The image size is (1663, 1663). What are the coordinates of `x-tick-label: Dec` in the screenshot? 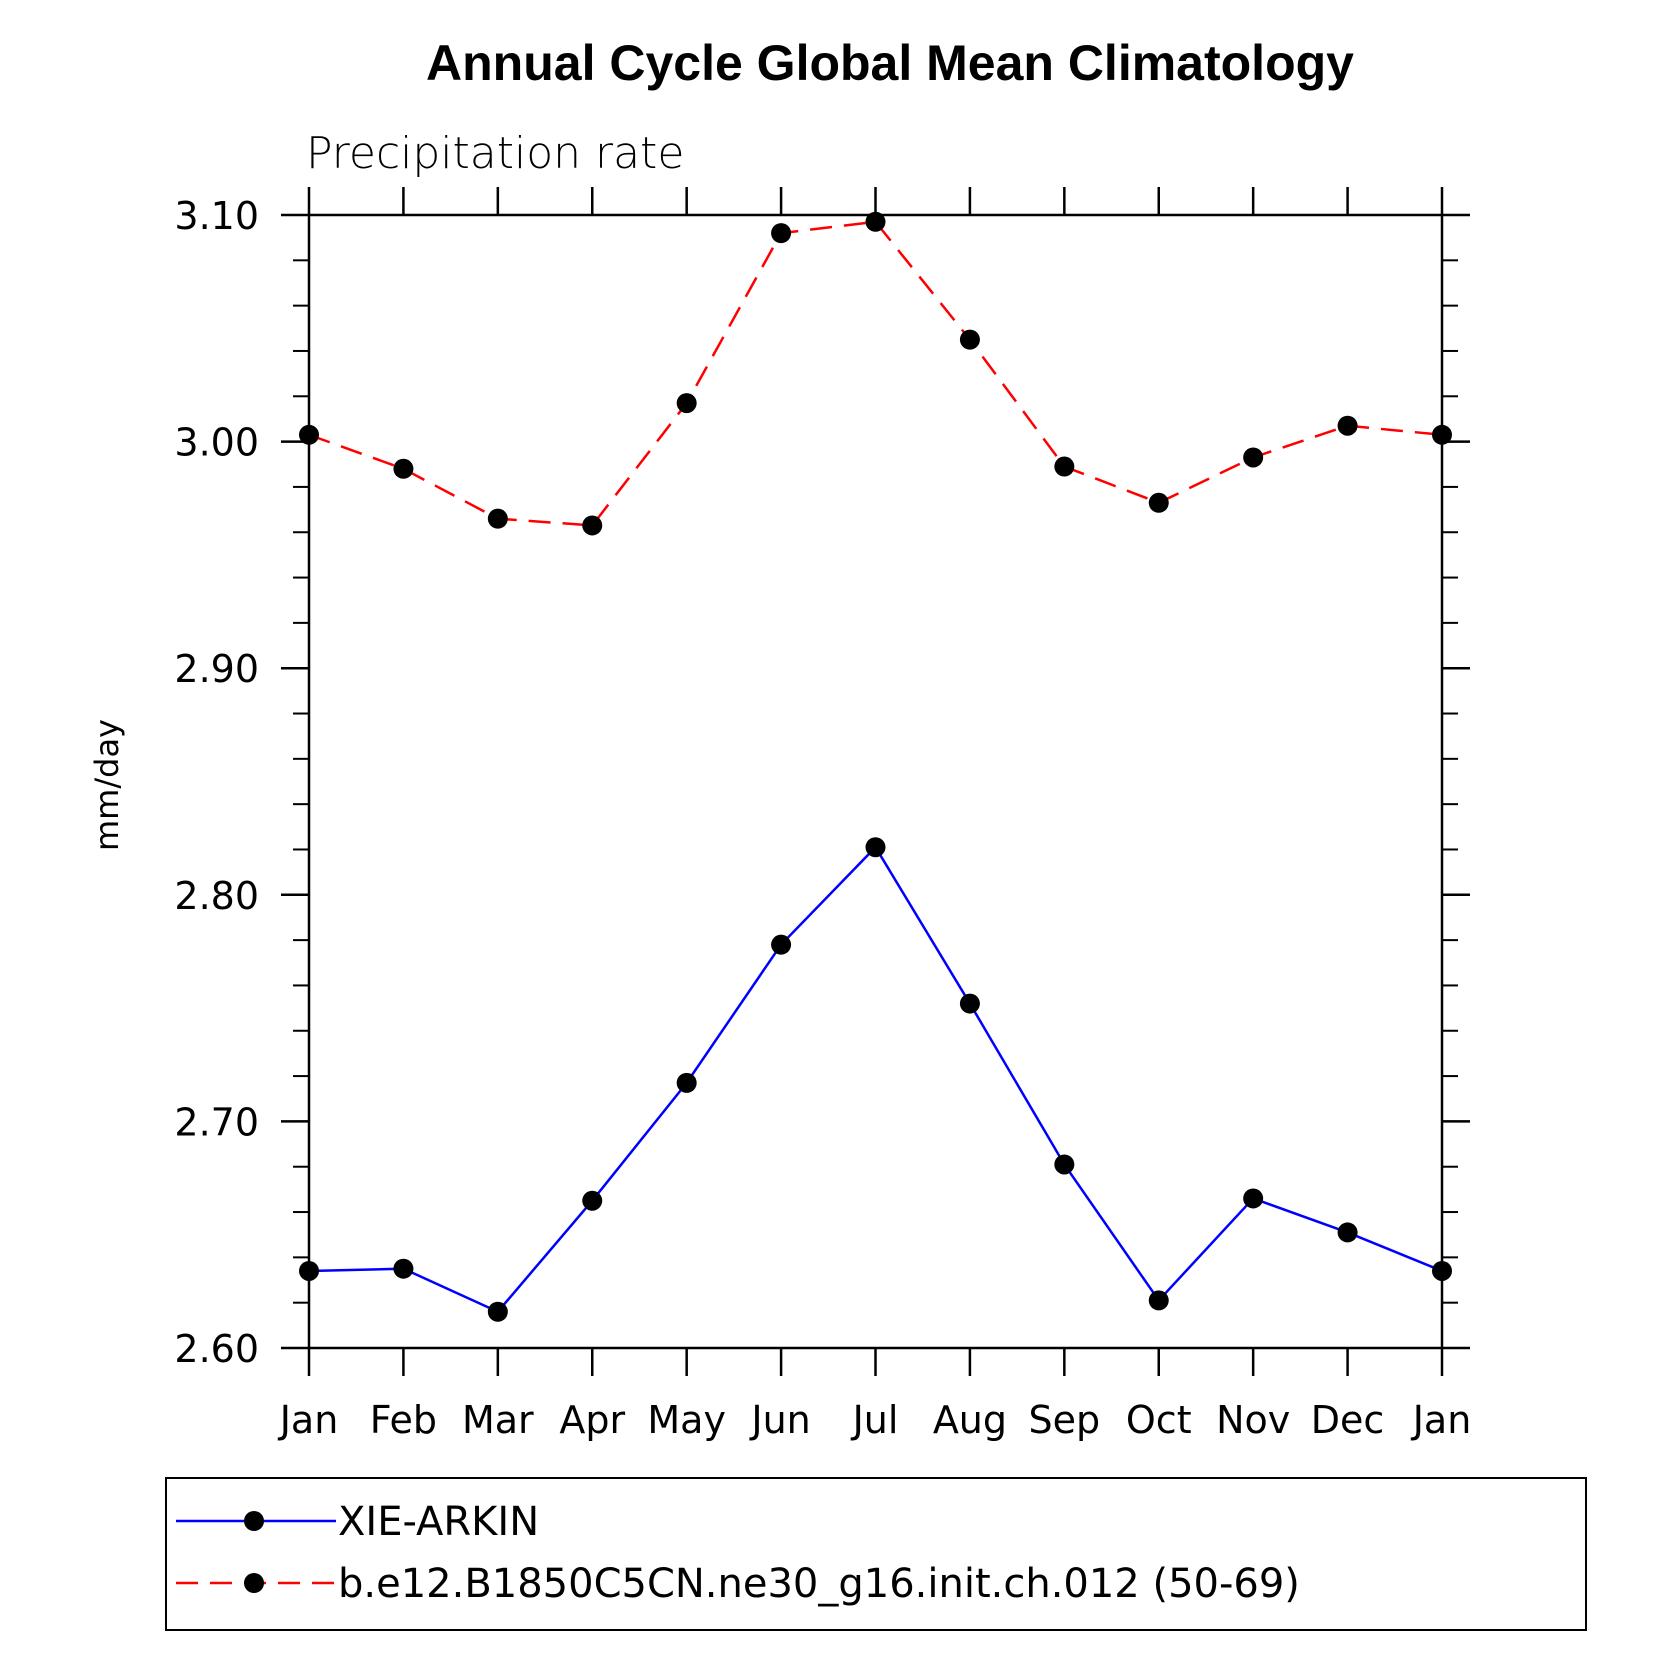 It's located at (1348, 1420).